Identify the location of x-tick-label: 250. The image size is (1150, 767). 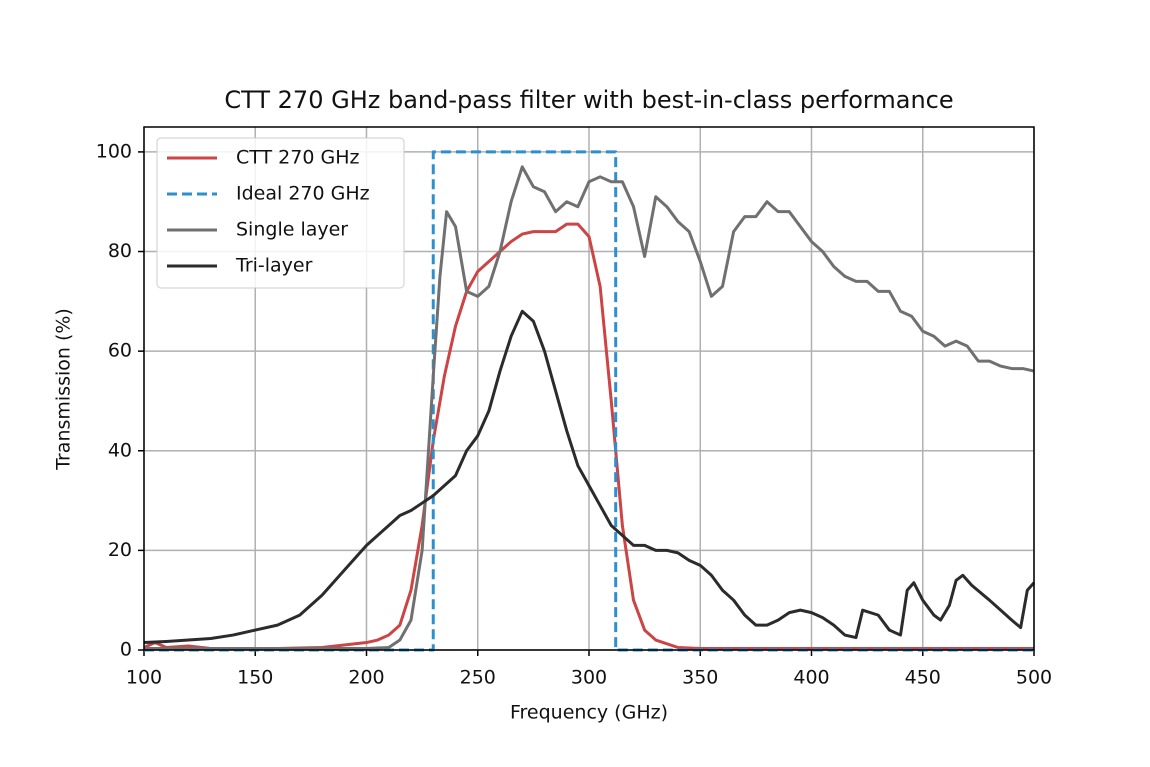
(478, 678).